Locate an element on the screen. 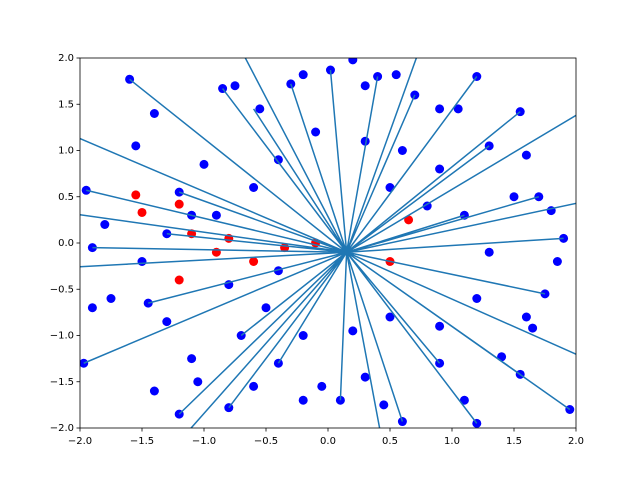  y-tick-label: 1.5 is located at coordinates (66, 104).